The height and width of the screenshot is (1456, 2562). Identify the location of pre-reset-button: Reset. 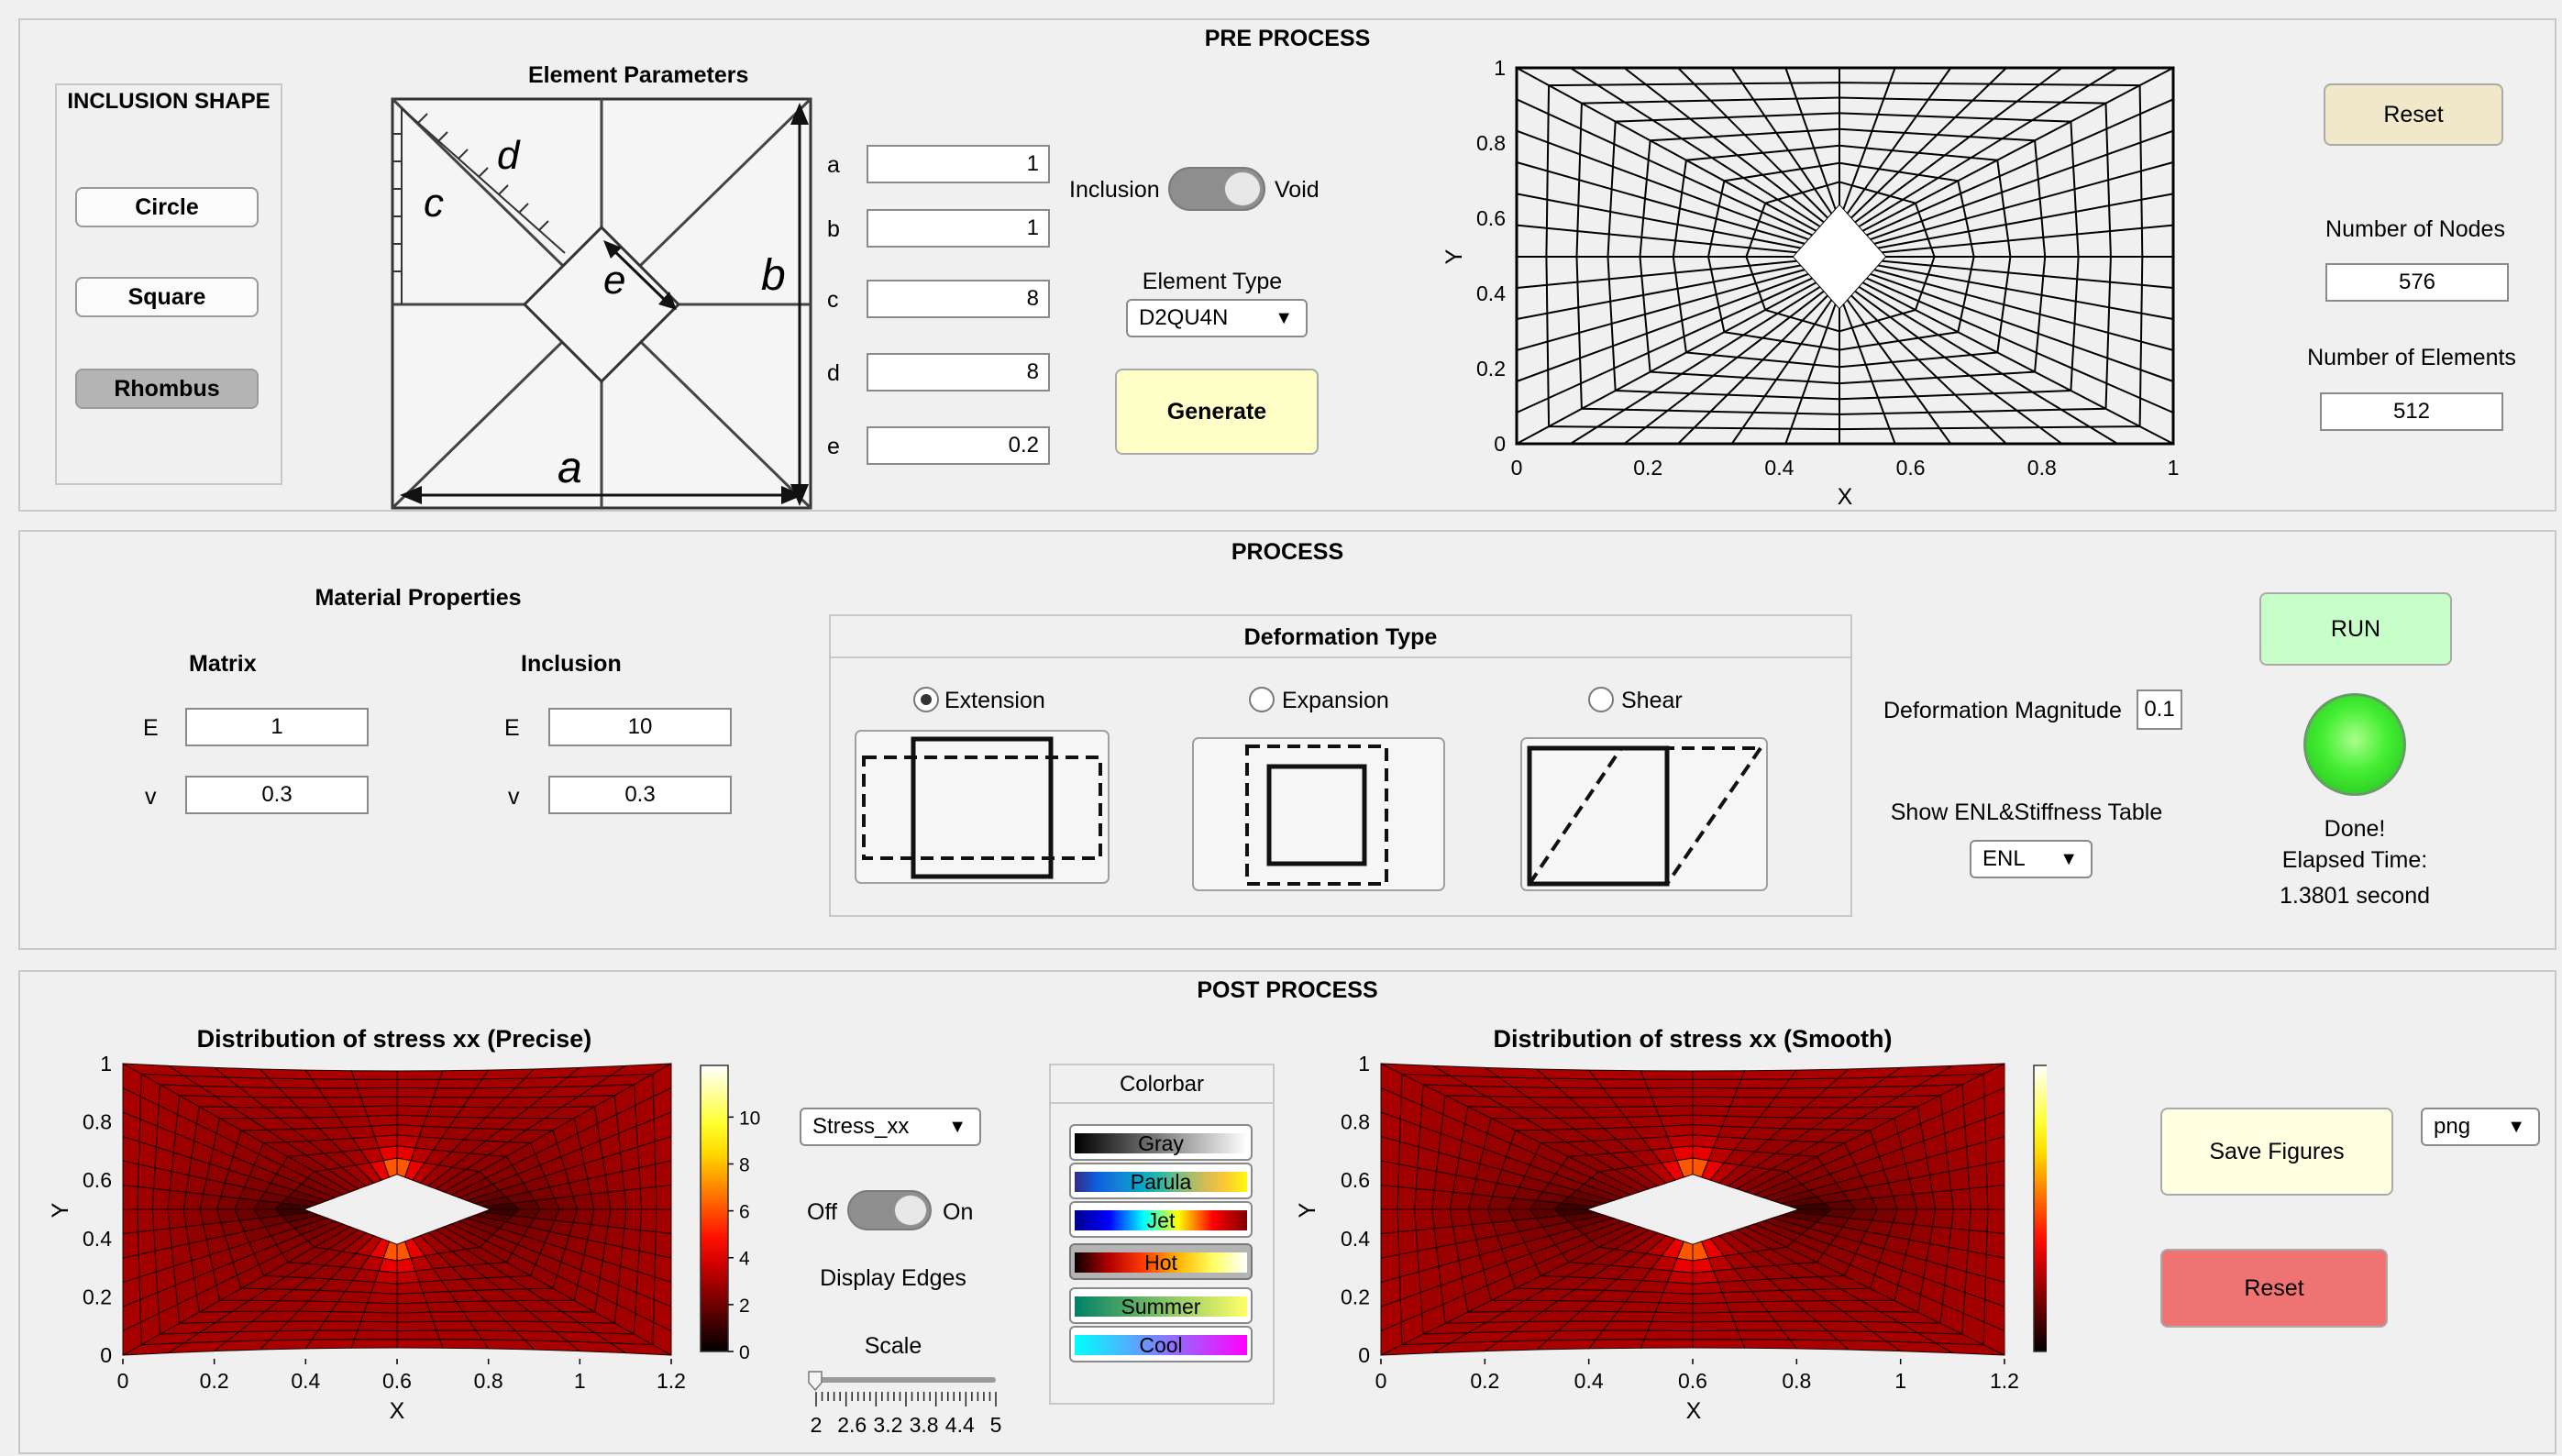
(2413, 114).